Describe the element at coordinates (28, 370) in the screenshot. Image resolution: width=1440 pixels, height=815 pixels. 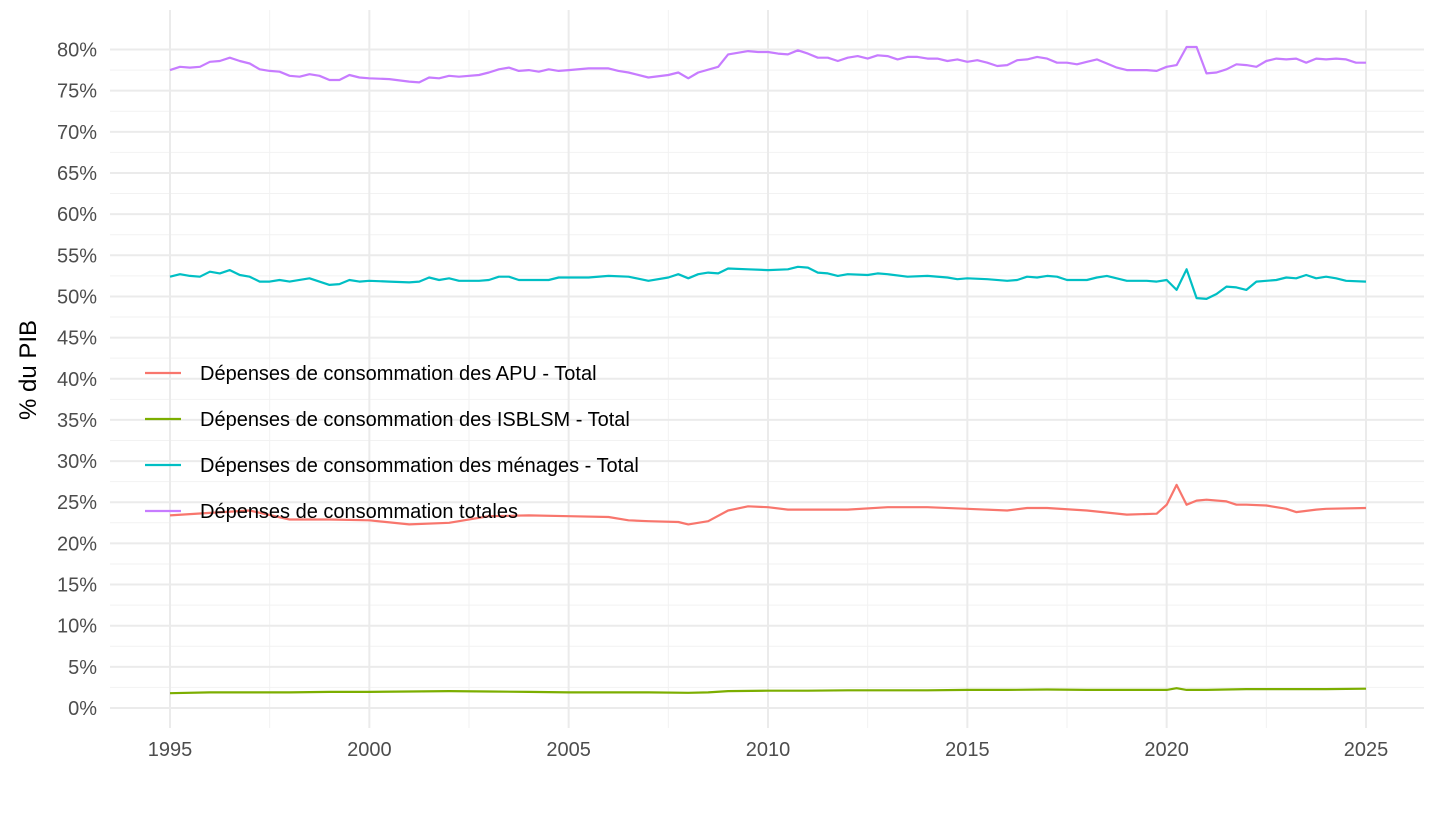
I see `y-axis-label: % du PIB` at that location.